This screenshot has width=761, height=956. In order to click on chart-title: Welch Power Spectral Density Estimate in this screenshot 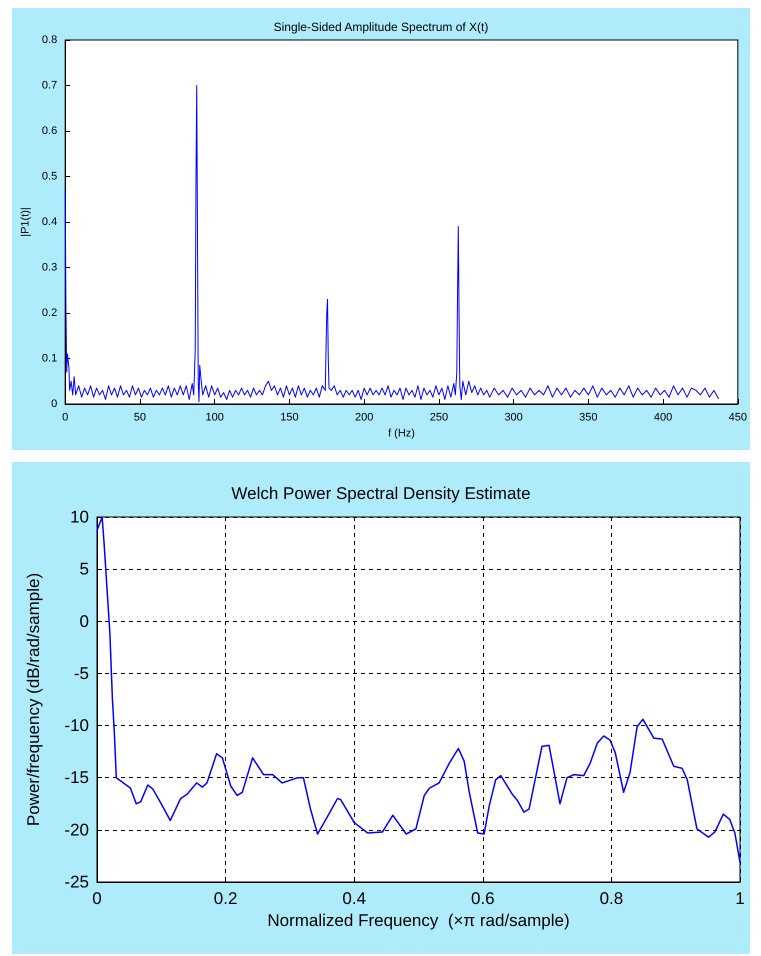, I will do `click(381, 493)`.